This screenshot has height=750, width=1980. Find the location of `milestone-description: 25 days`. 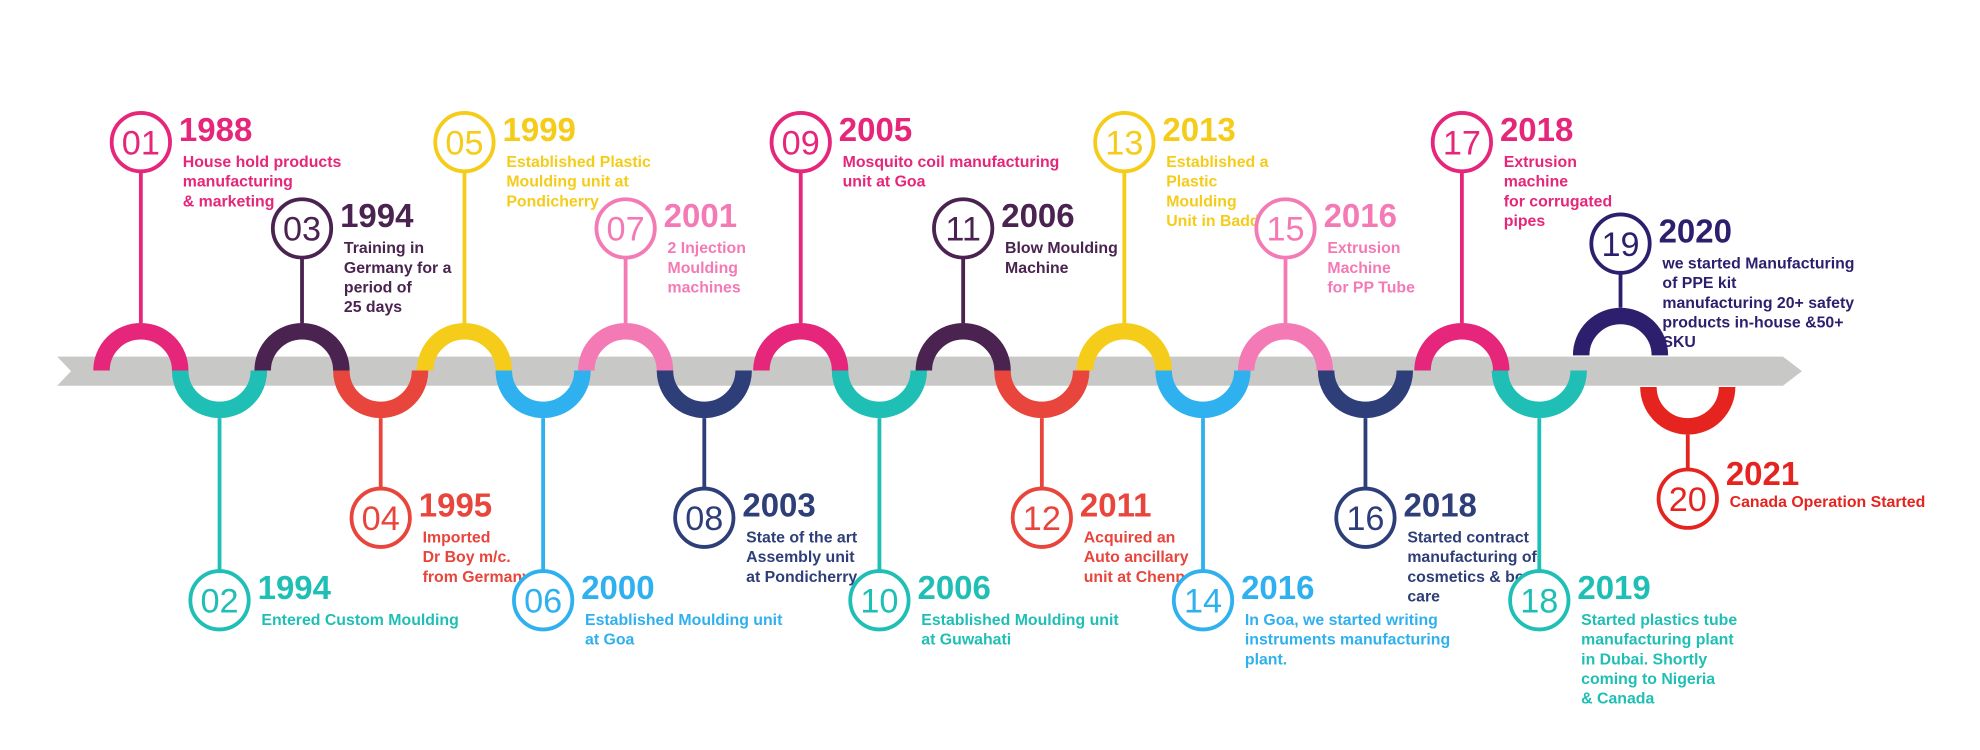

milestone-description: 25 days is located at coordinates (373, 307).